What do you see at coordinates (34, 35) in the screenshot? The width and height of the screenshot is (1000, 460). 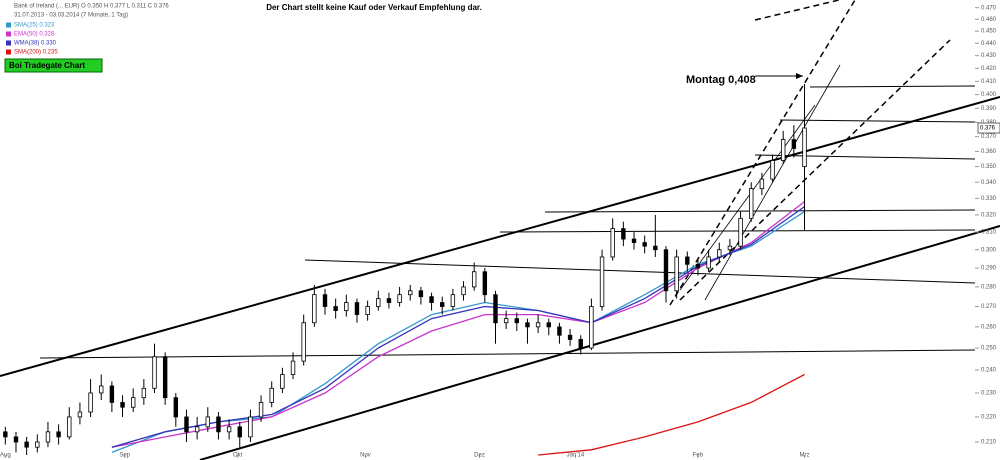 I see `legend-label: EMA(50) 0.328` at bounding box center [34, 35].